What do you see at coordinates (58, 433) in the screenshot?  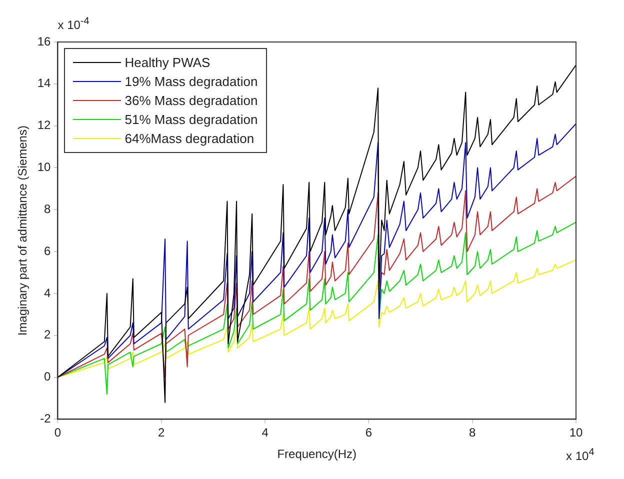 I see `x-tick-label: 0` at bounding box center [58, 433].